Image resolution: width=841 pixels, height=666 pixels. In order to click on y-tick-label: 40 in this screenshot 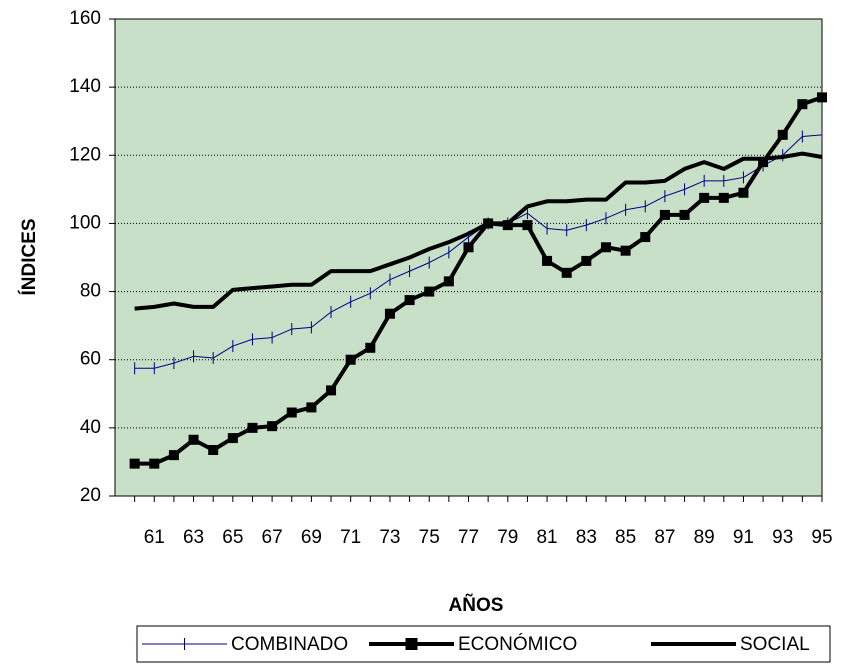, I will do `click(90, 427)`.